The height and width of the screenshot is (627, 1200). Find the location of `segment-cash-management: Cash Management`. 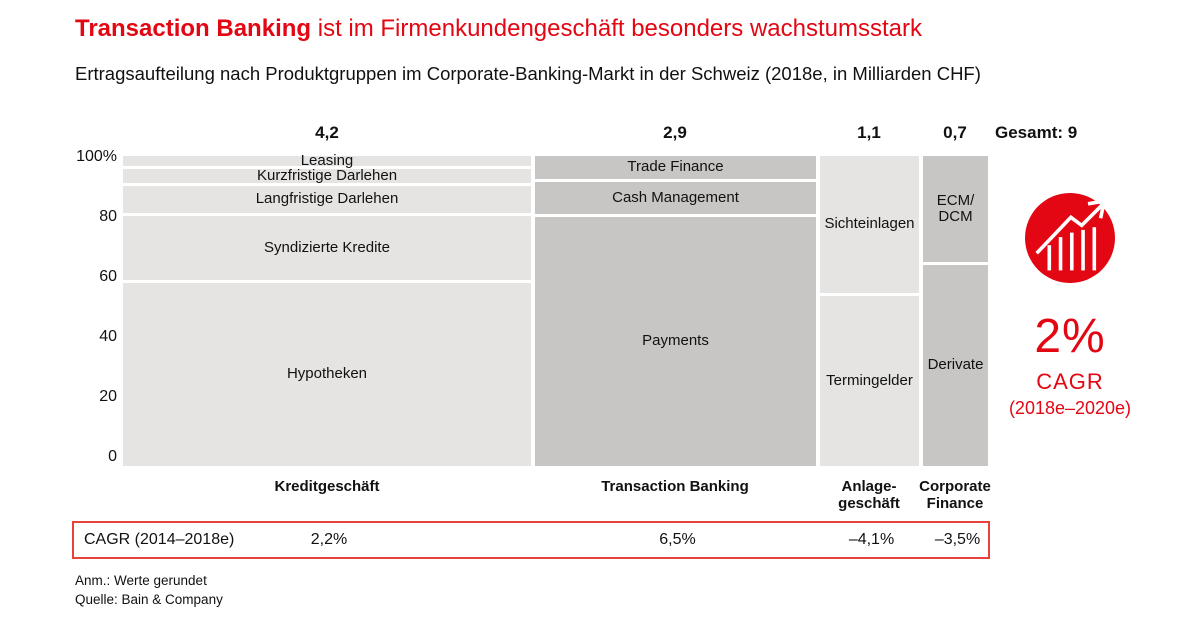

segment-cash-management: Cash Management is located at coordinates (675, 197).